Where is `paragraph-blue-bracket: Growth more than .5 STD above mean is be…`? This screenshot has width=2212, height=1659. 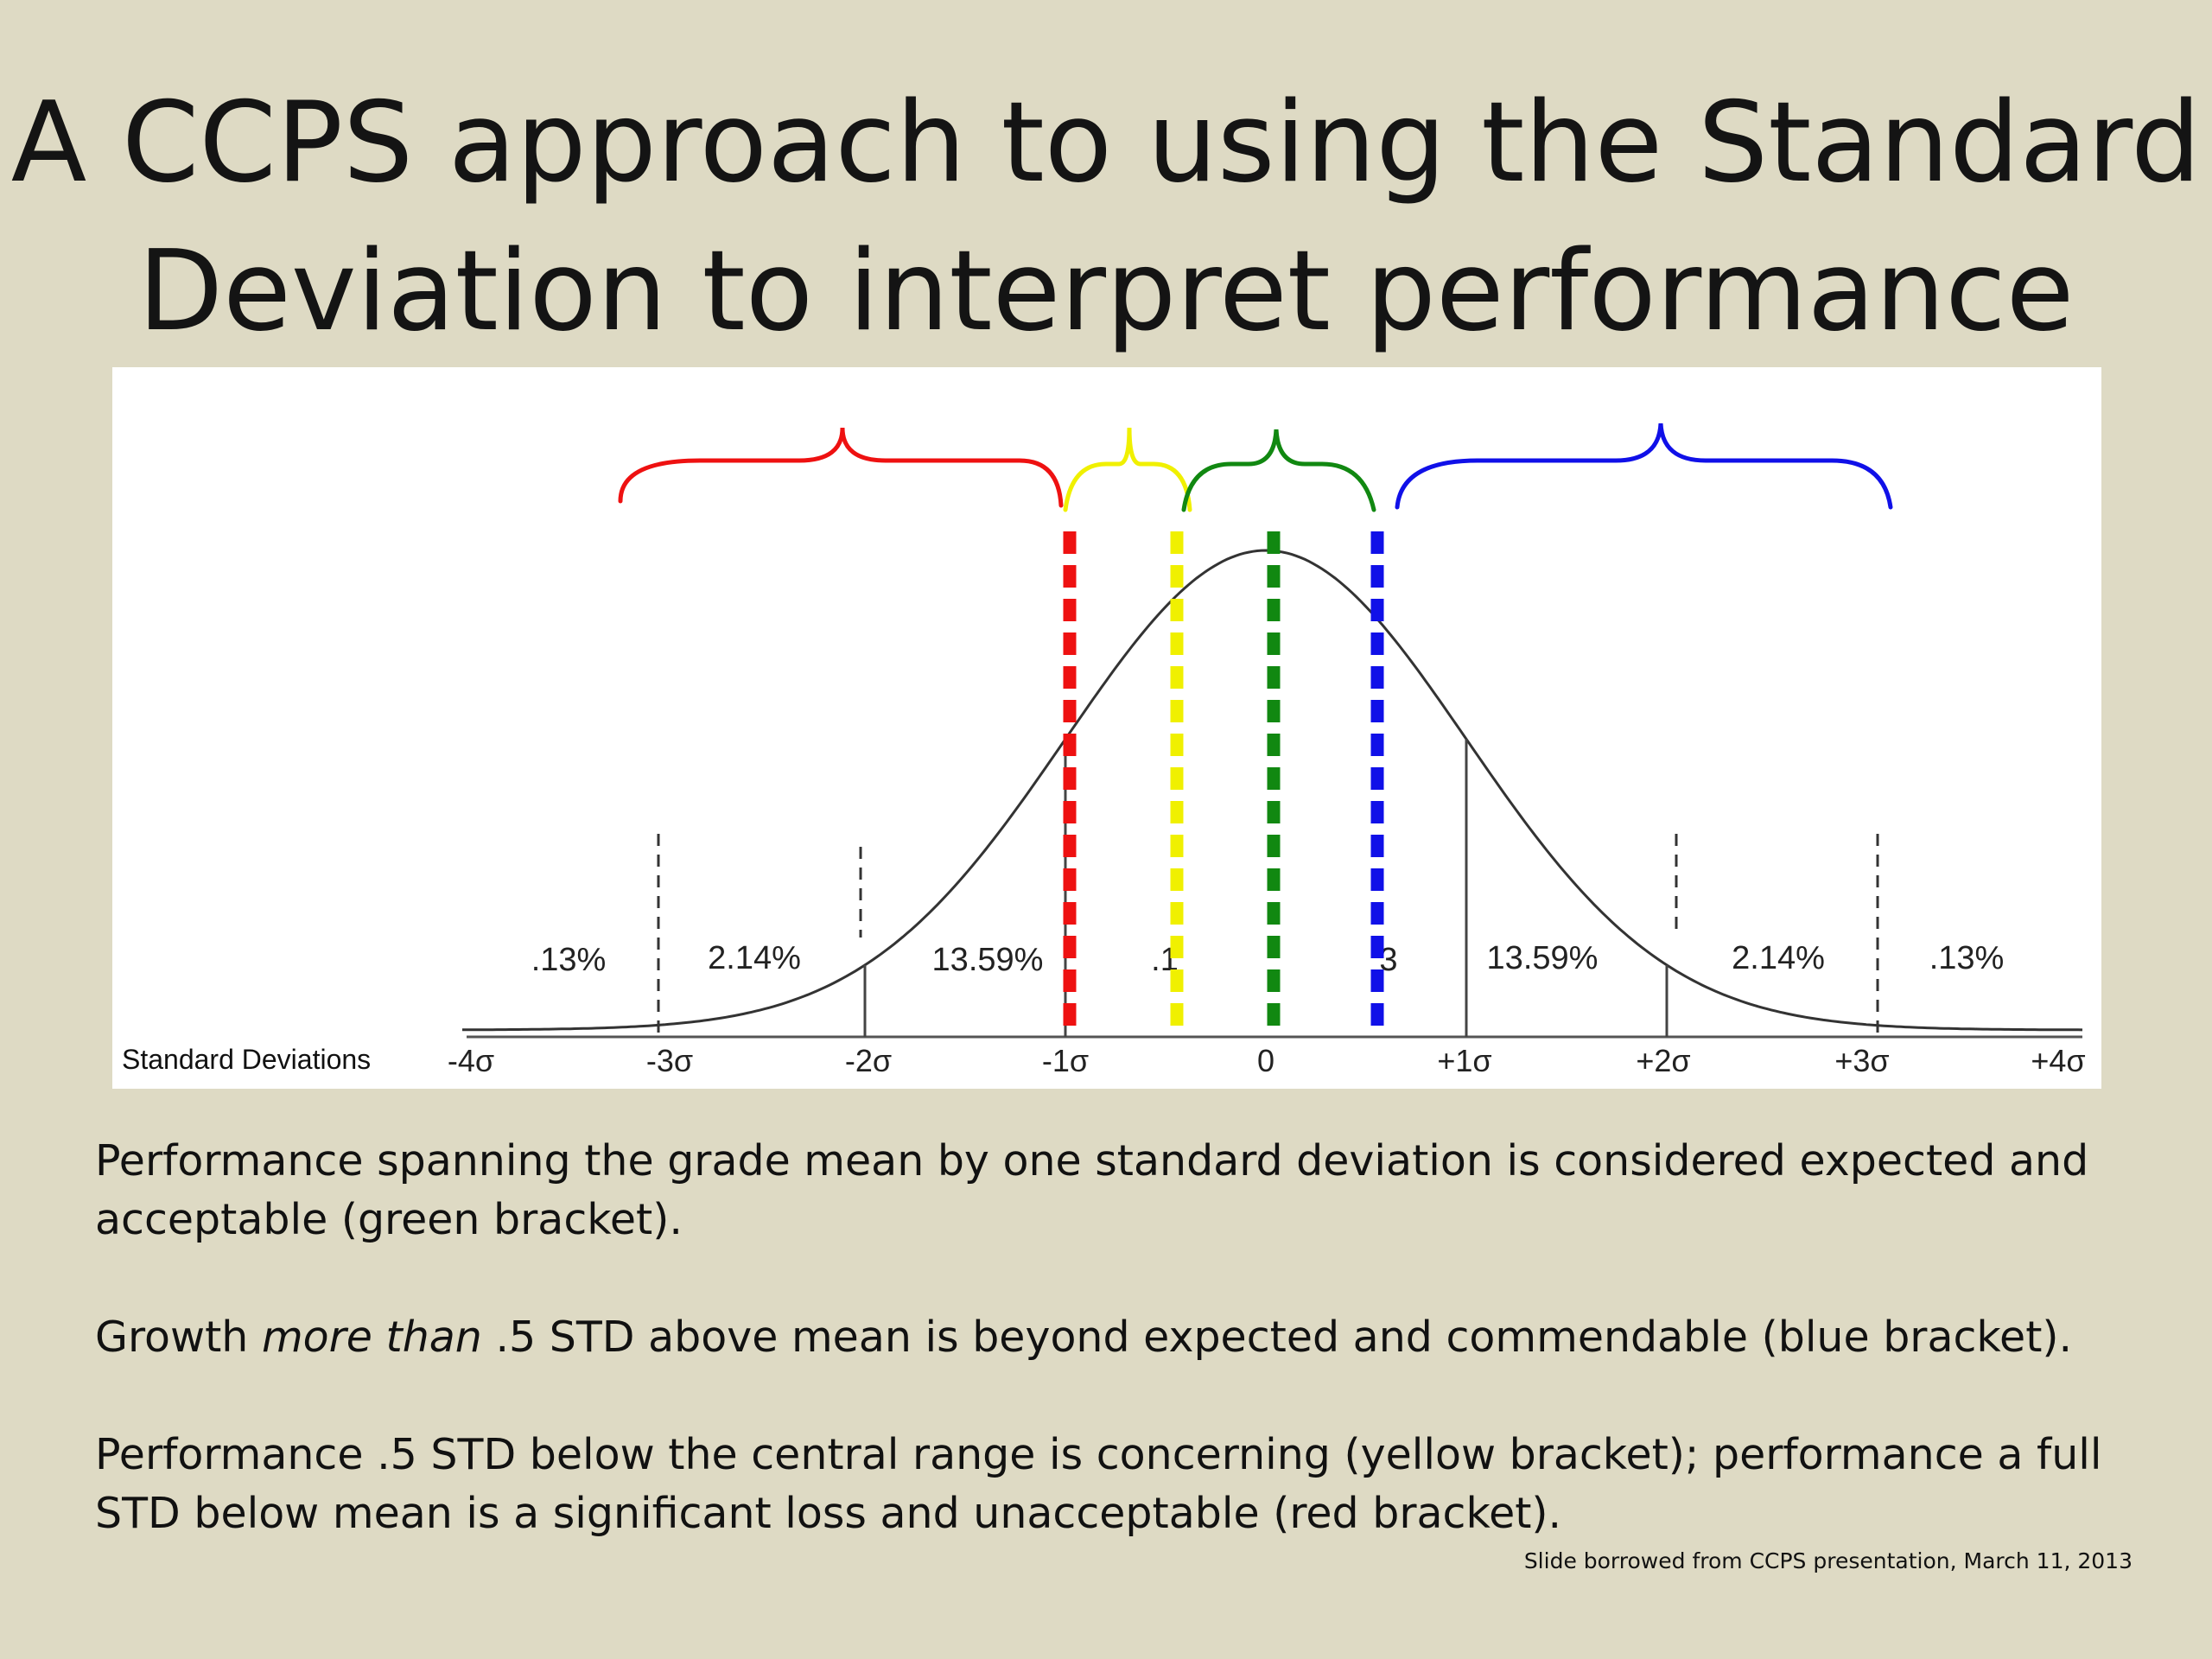 paragraph-blue-bracket: Growth more than .5 STD above mean is be… is located at coordinates (1106, 1337).